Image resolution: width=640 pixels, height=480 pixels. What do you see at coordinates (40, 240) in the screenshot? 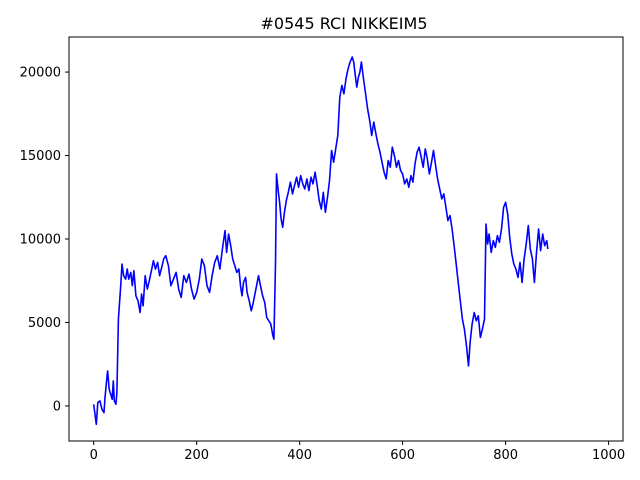
I see `y-tick-label: 10000` at bounding box center [40, 240].